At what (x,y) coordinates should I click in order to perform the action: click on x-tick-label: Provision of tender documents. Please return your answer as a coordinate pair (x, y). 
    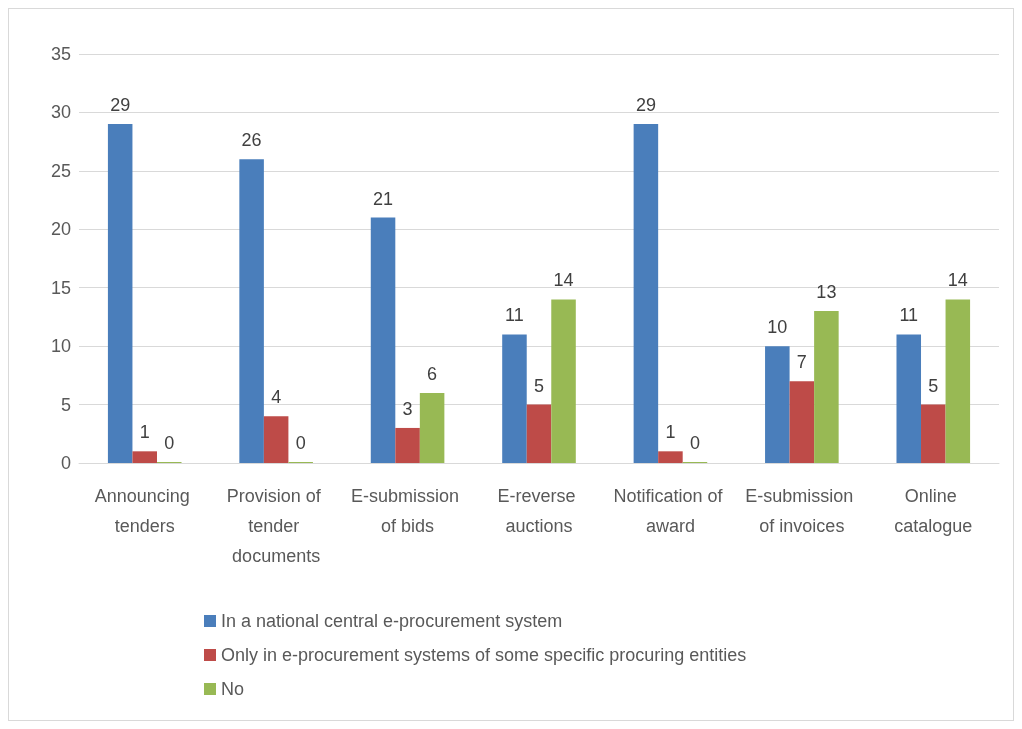
    Looking at the image, I should click on (276, 526).